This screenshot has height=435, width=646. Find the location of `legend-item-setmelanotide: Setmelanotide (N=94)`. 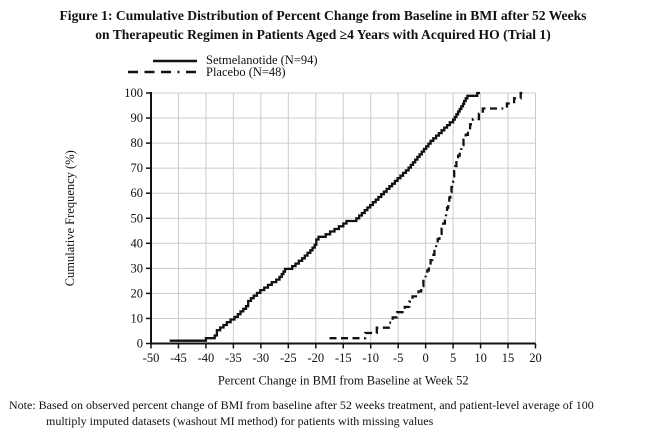

legend-item-setmelanotide: Setmelanotide (N=94) is located at coordinates (222, 60).